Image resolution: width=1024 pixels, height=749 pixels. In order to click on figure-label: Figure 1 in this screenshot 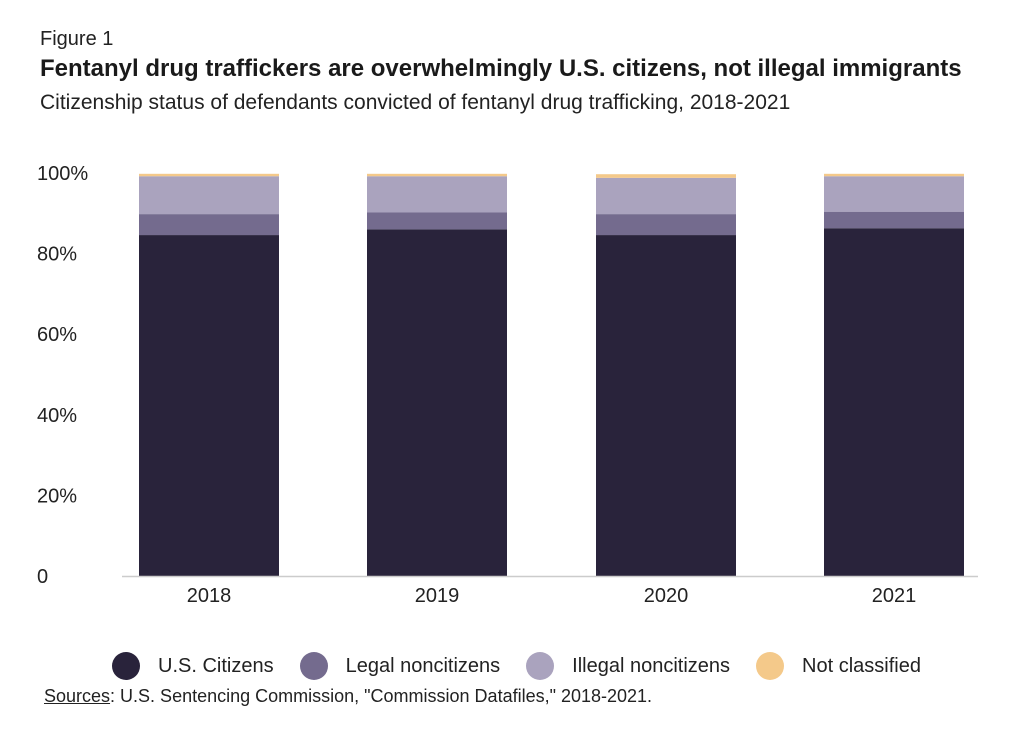, I will do `click(77, 39)`.